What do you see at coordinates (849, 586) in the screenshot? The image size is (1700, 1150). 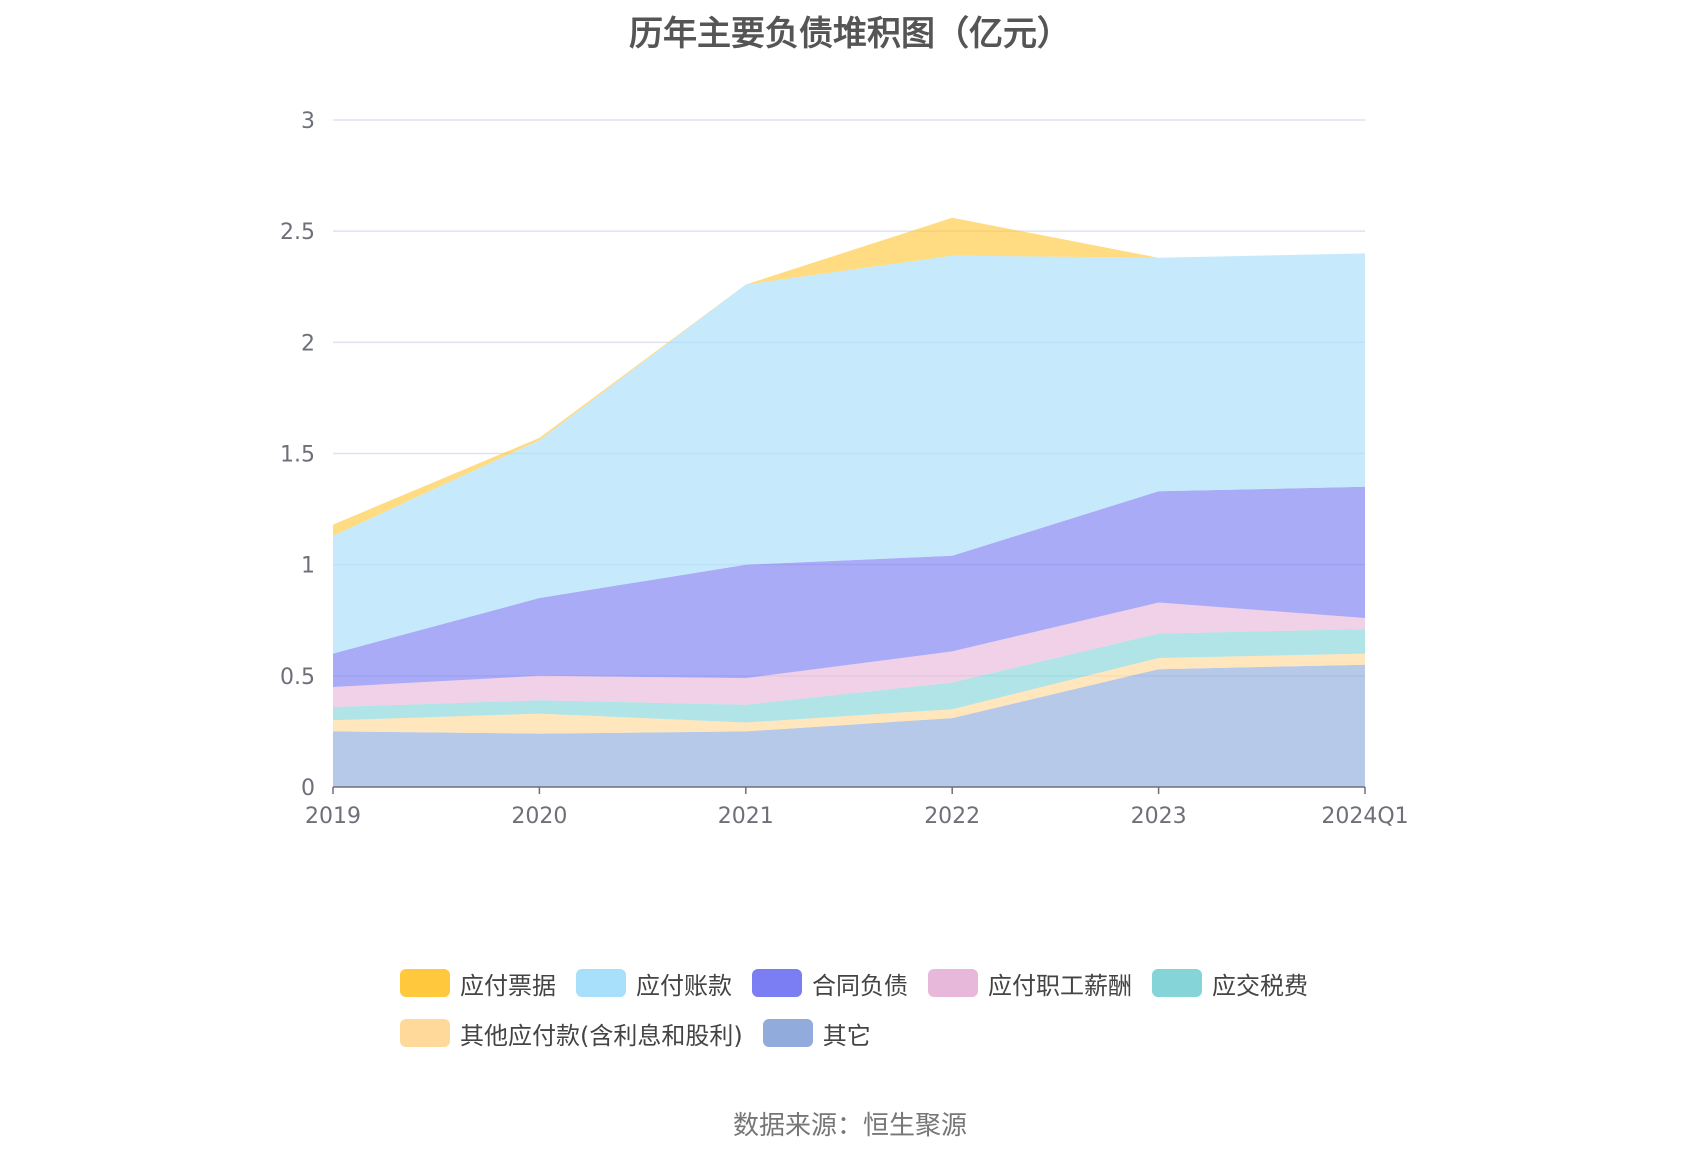 I see `area-合同负债` at bounding box center [849, 586].